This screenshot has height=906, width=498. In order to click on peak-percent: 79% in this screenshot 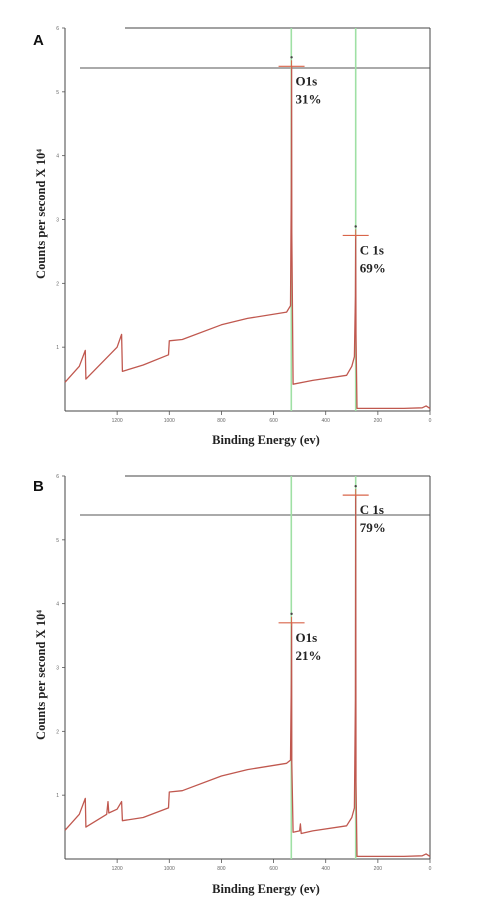, I will do `click(373, 527)`.